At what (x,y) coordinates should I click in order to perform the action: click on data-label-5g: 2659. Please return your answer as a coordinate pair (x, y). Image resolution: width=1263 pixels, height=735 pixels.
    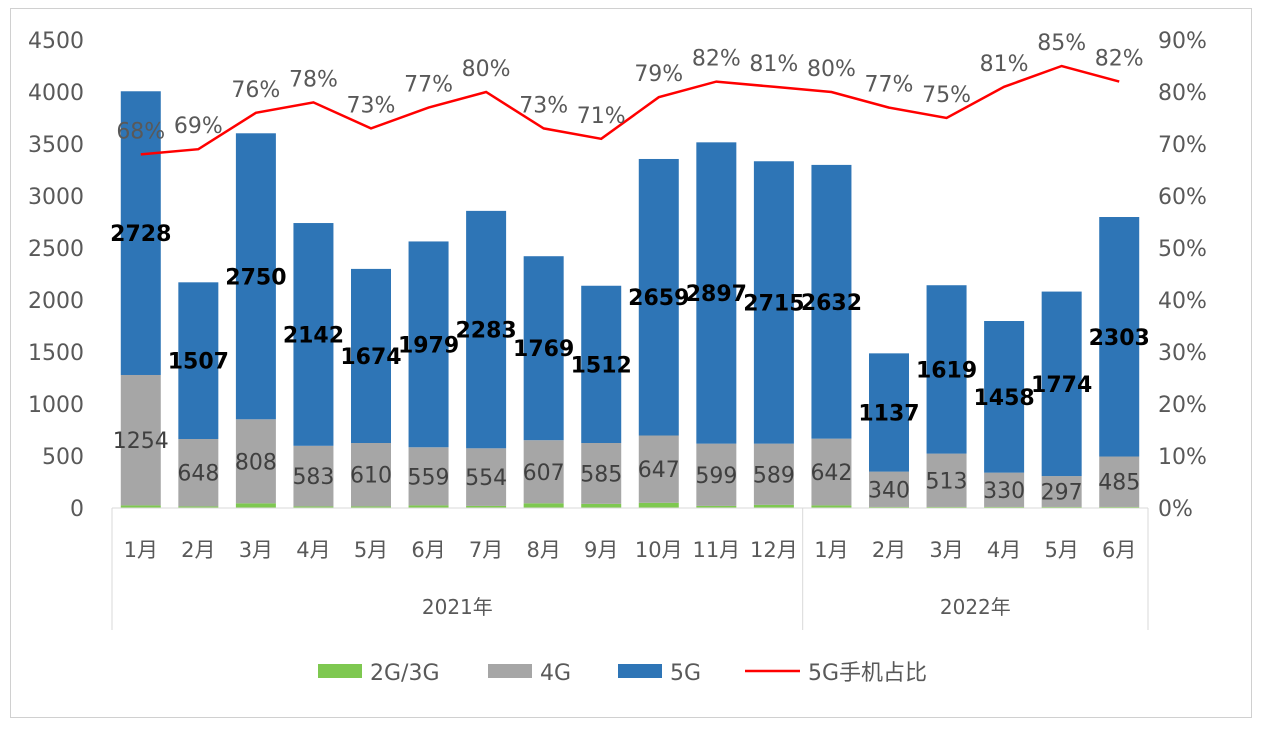
    Looking at the image, I should click on (658, 298).